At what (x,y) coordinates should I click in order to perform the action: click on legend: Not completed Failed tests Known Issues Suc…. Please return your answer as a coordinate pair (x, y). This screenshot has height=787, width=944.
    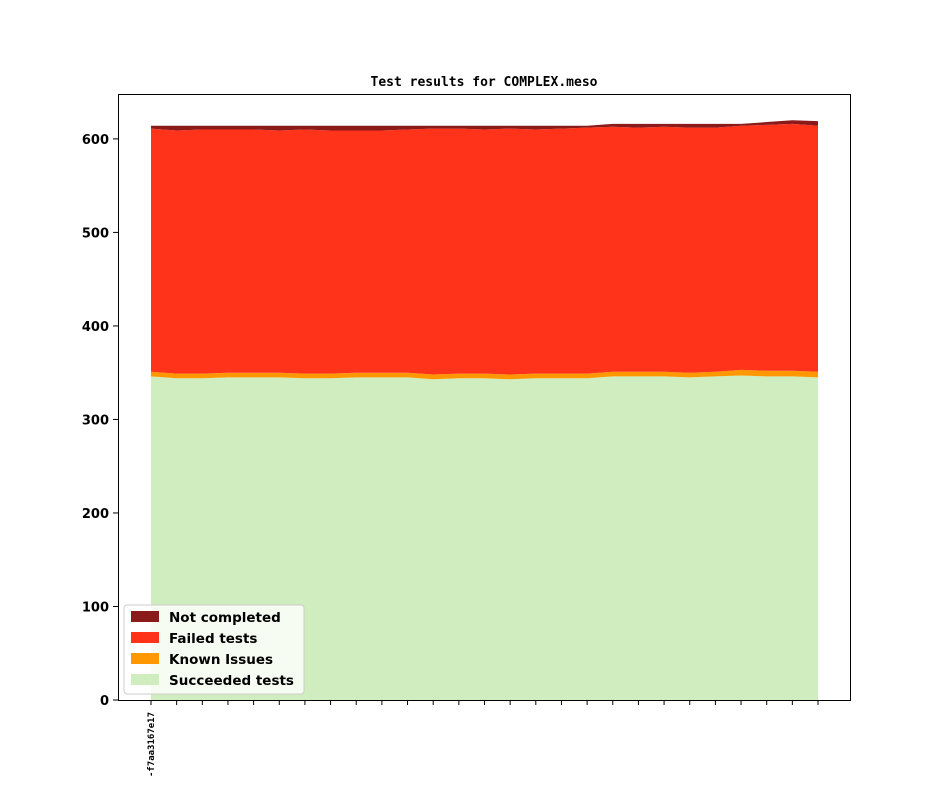
    Looking at the image, I should click on (214, 649).